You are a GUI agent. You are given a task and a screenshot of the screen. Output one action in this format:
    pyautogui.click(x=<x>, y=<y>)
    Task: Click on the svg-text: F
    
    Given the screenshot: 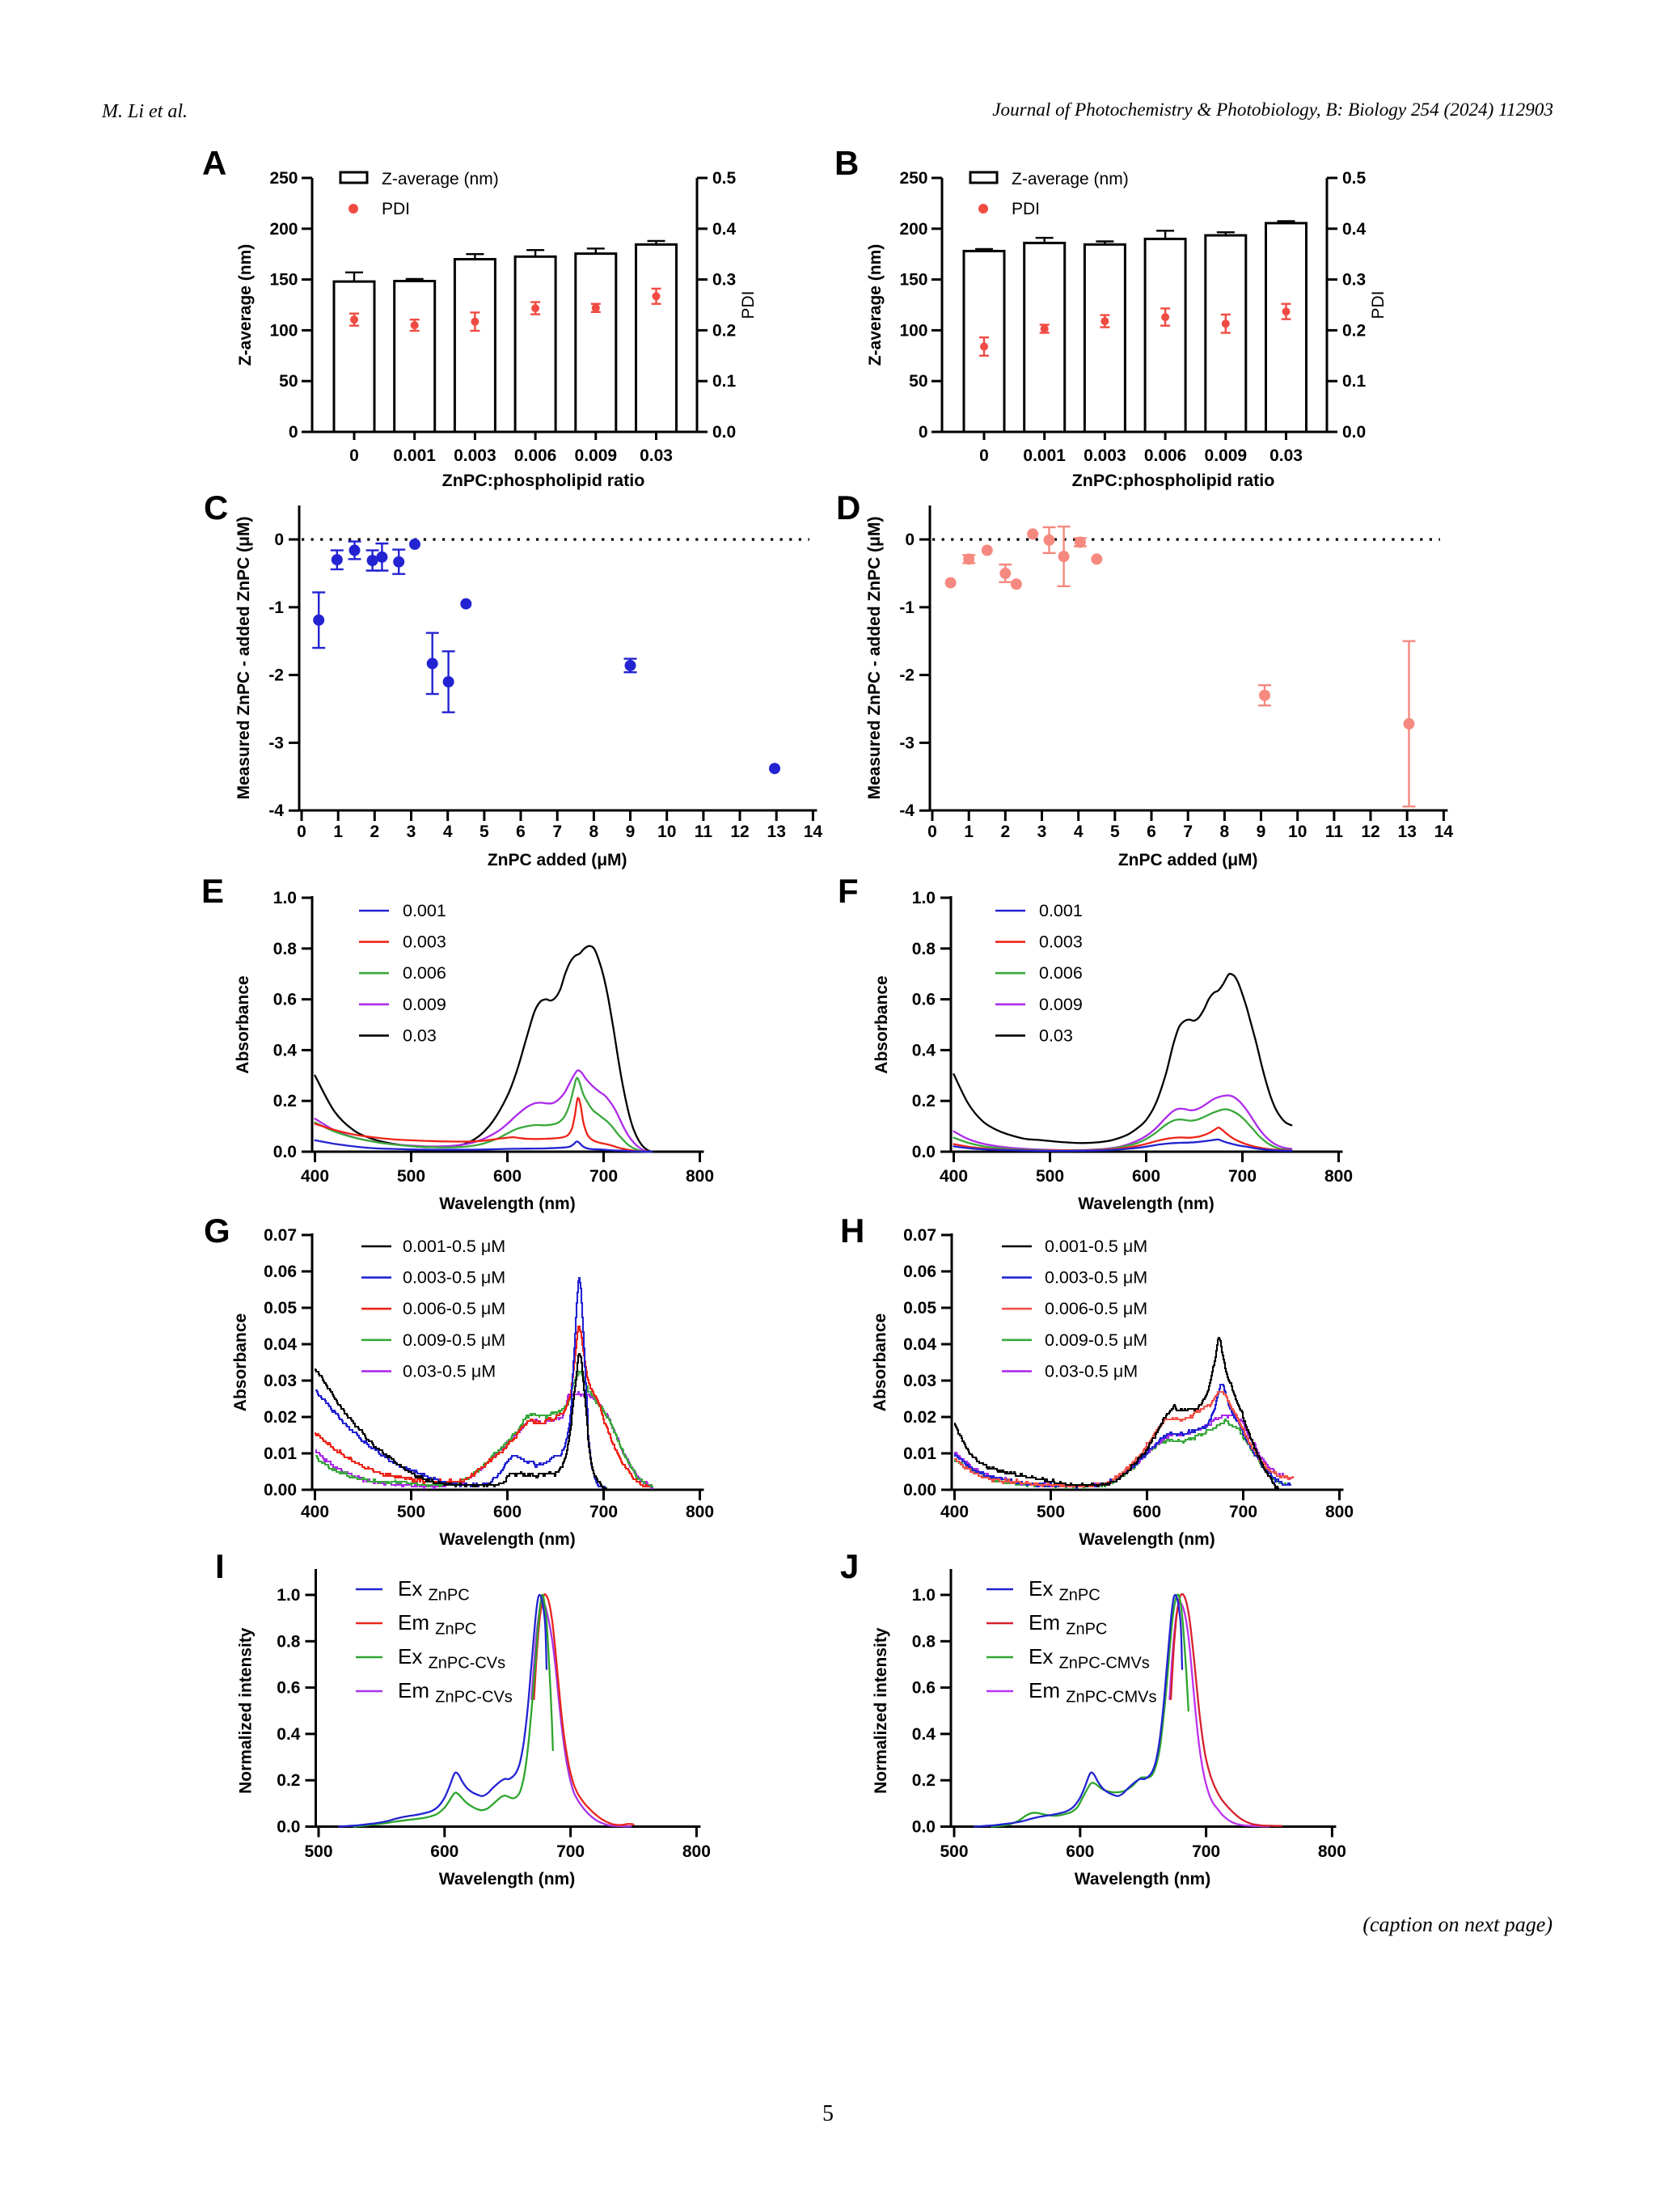 What is the action you would take?
    pyautogui.click(x=848, y=891)
    